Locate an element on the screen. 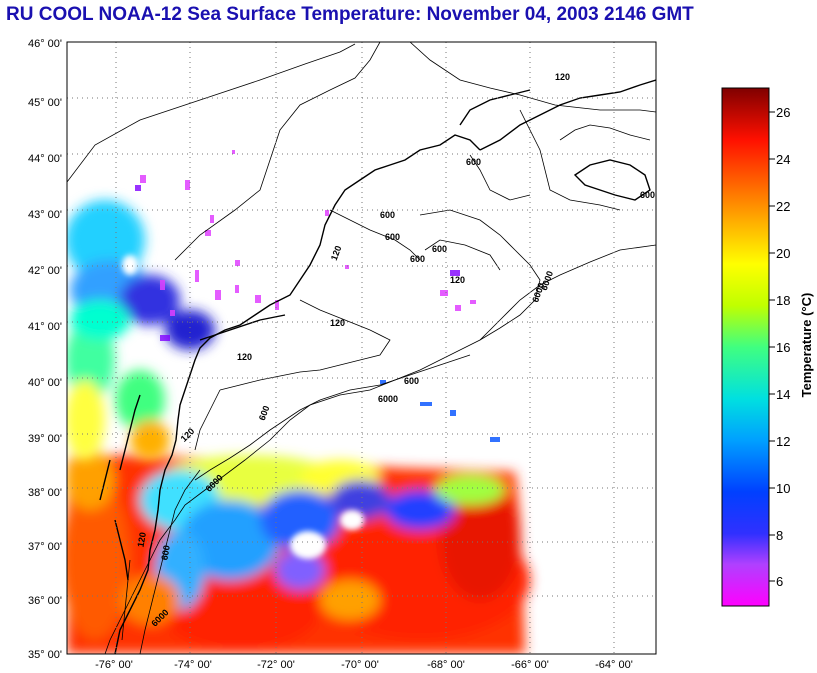  lat-tick: 40° 00' is located at coordinates (45, 383).